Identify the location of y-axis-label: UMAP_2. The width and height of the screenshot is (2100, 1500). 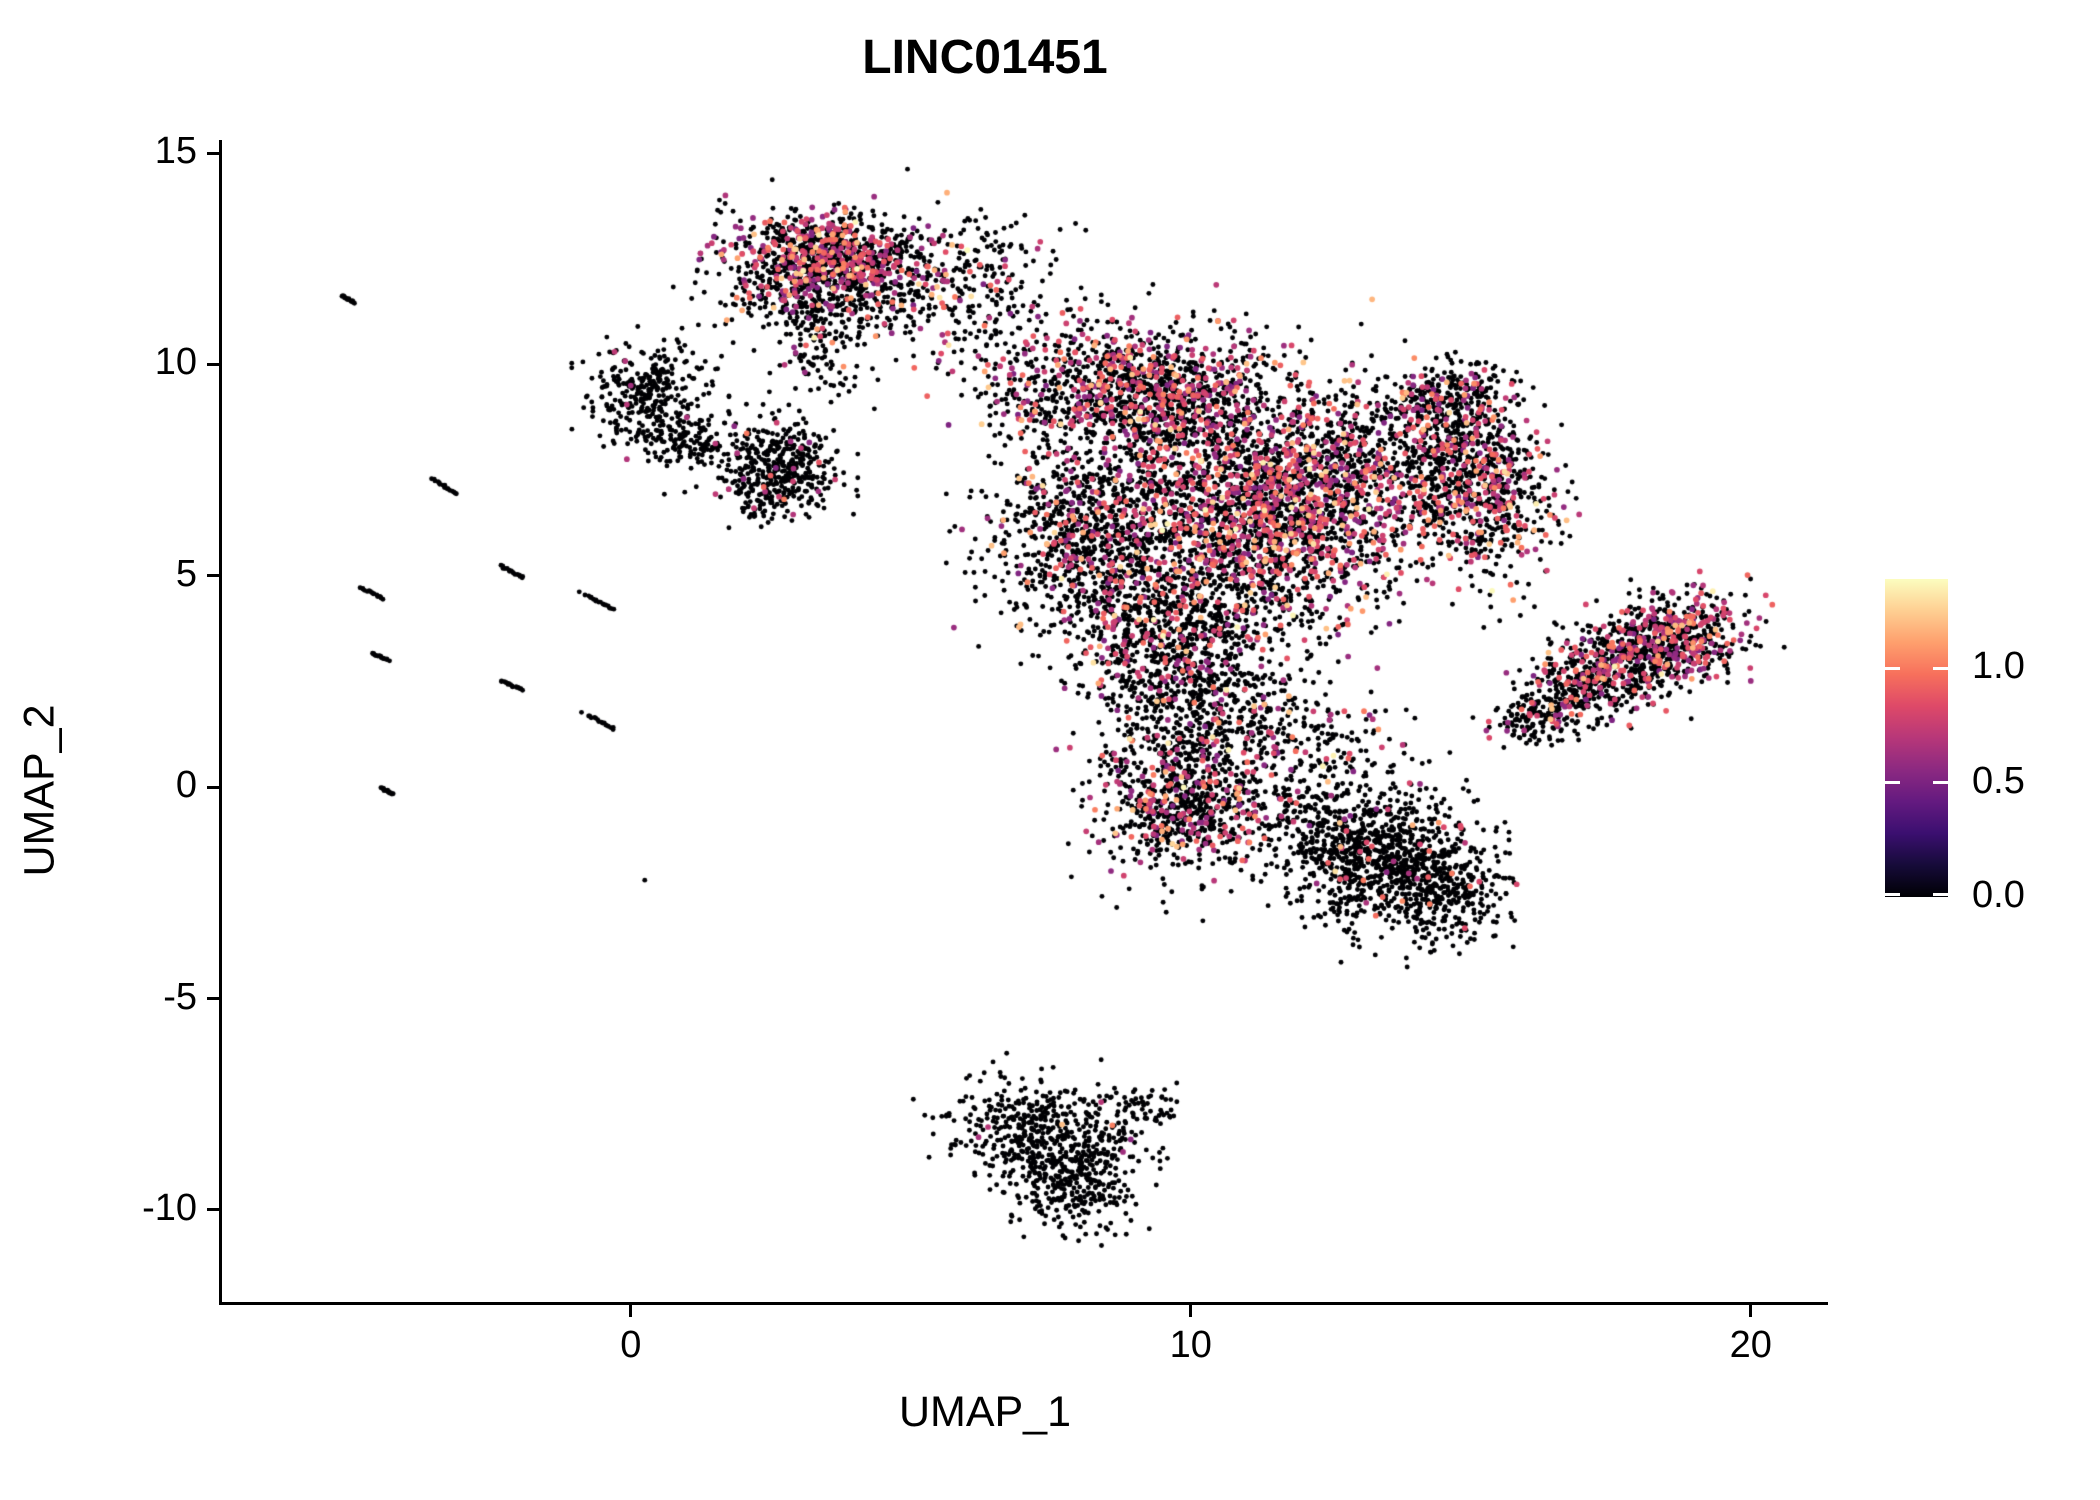
(39, 790).